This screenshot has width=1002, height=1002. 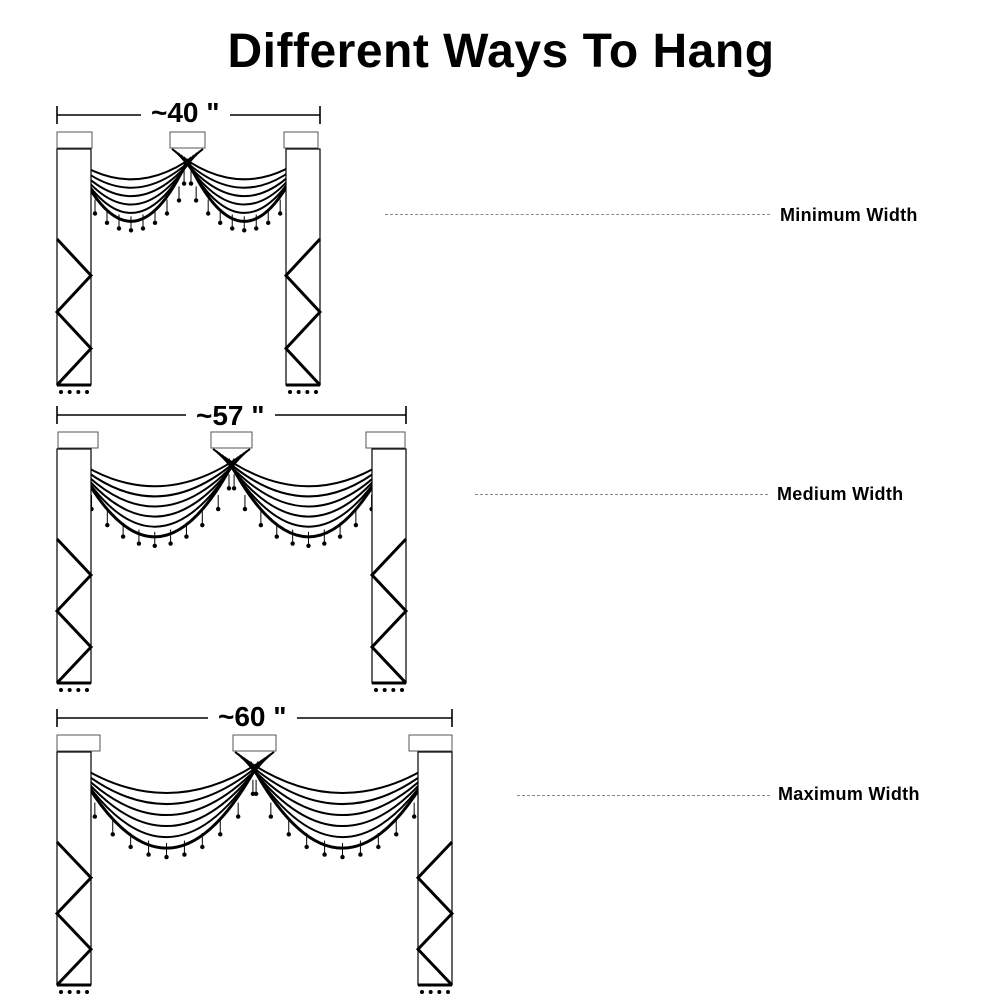 What do you see at coordinates (501, 51) in the screenshot?
I see `page-title: Different Ways To Hang` at bounding box center [501, 51].